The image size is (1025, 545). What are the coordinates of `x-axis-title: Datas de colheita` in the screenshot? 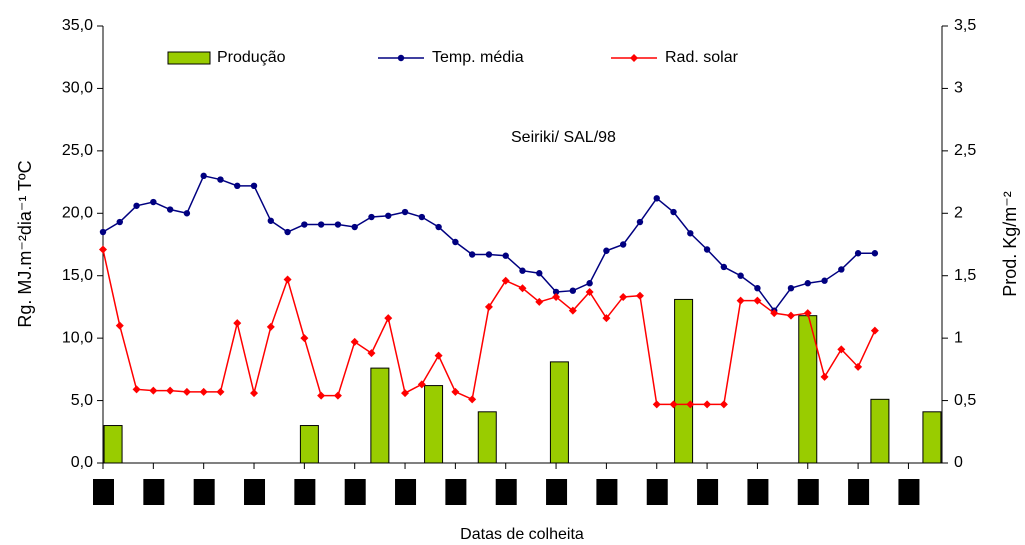 It's located at (522, 534).